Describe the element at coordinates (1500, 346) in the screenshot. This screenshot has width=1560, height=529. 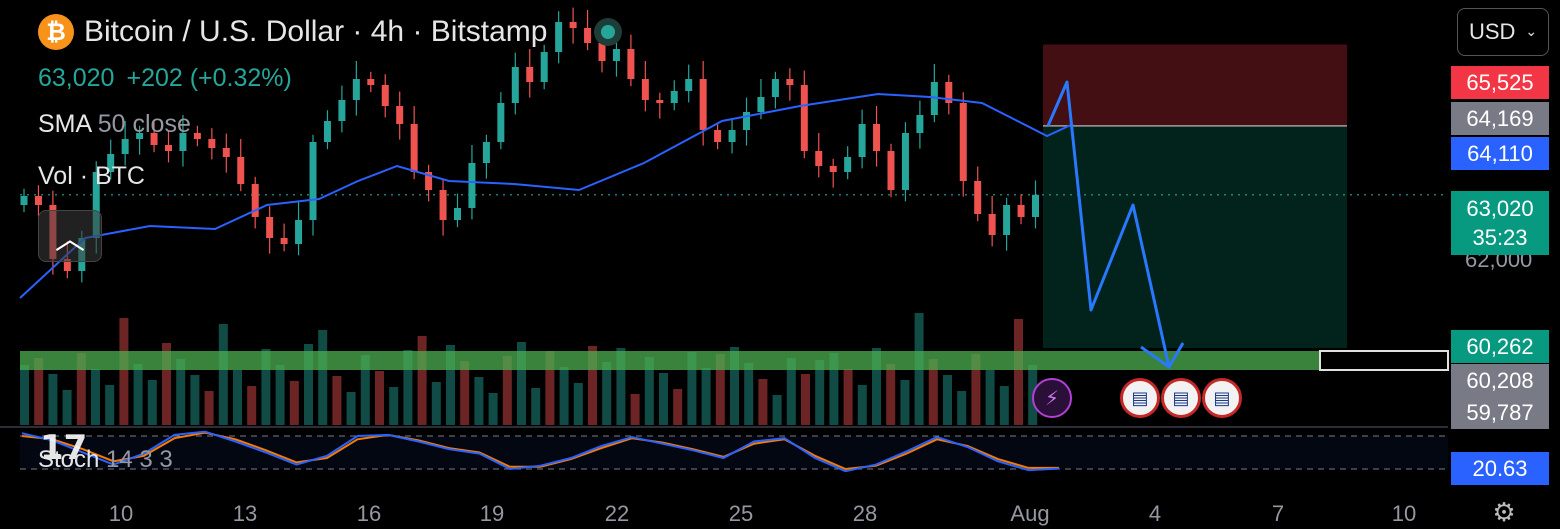
I see `zone-top-price-tag: 60,262` at that location.